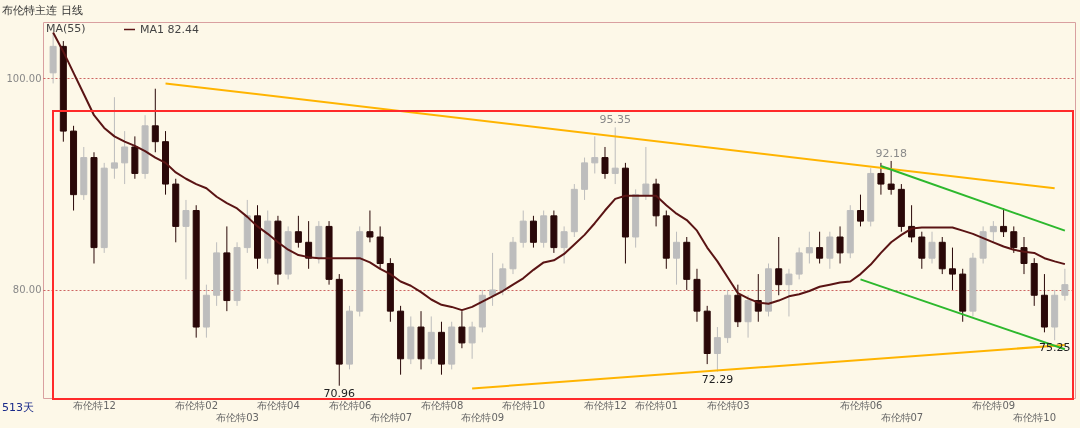 Image resolution: width=1080 pixels, height=428 pixels. Describe the element at coordinates (442, 405) in the screenshot. I see `x-tick-label: 布伦特08` at that location.